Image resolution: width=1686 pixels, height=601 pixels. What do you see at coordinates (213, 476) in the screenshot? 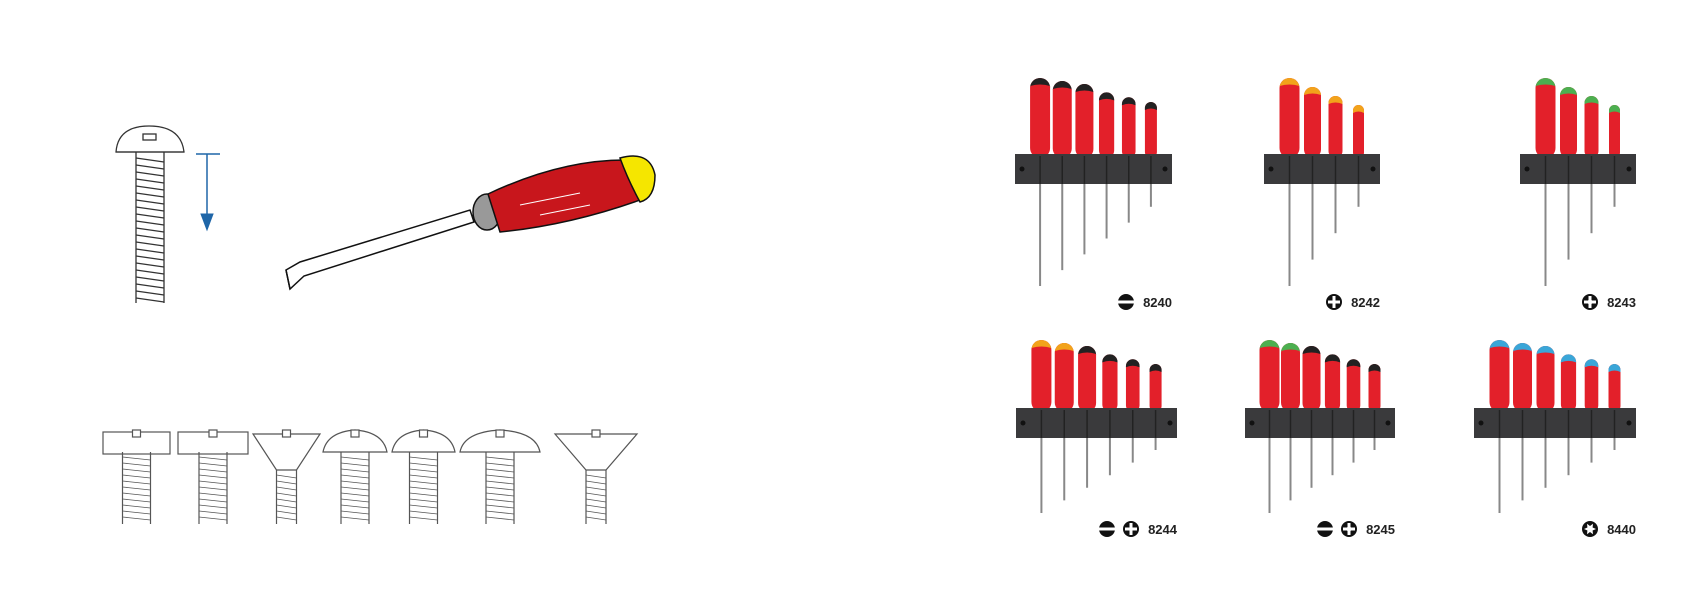
I see `screw-head-flat-cylinder-head` at bounding box center [213, 476].